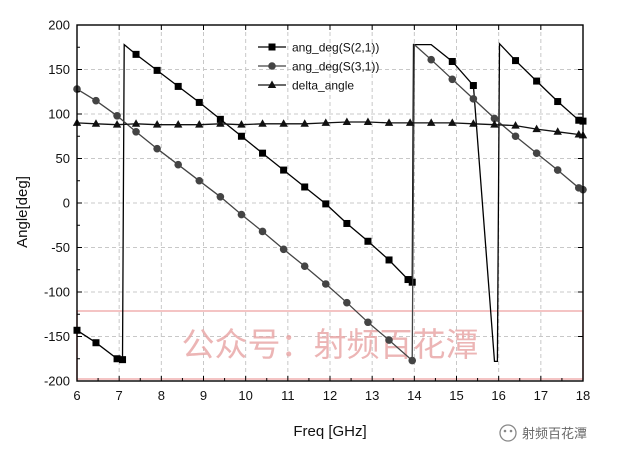 The image size is (622, 459). What do you see at coordinates (203, 395) in the screenshot?
I see `x-tick-label: 9` at bounding box center [203, 395].